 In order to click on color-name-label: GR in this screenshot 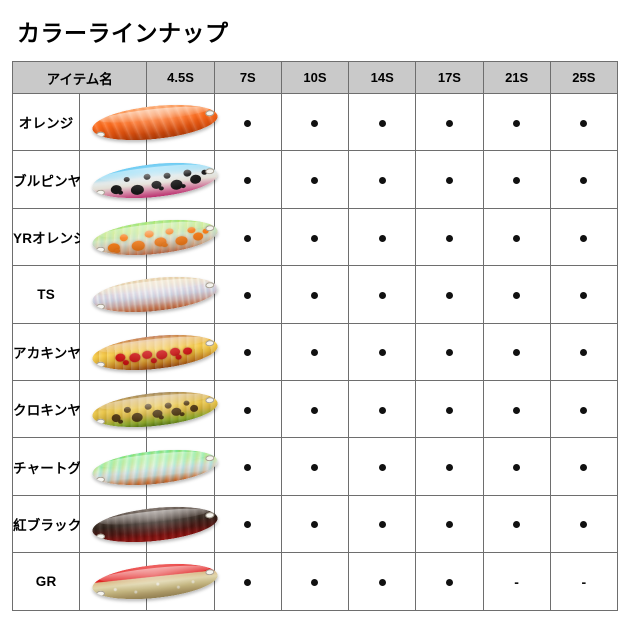, I will do `click(46, 581)`.